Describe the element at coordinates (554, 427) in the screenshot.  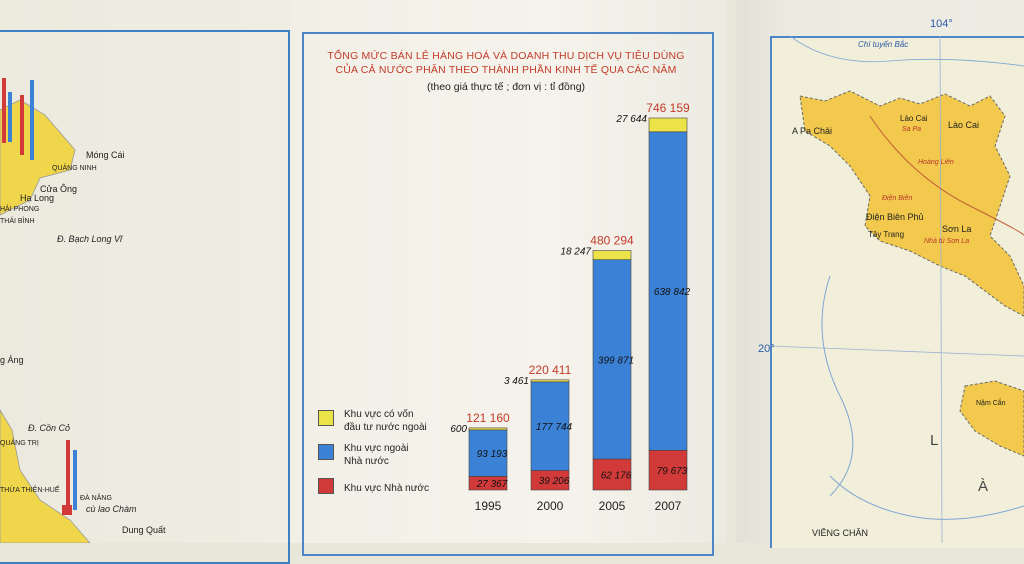
I see `data-label: 177 744` at that location.